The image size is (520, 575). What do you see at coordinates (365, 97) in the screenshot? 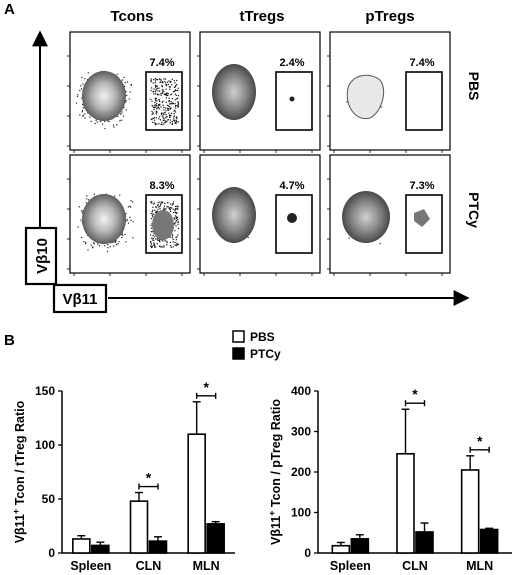
I see `population-contour` at bounding box center [365, 97].